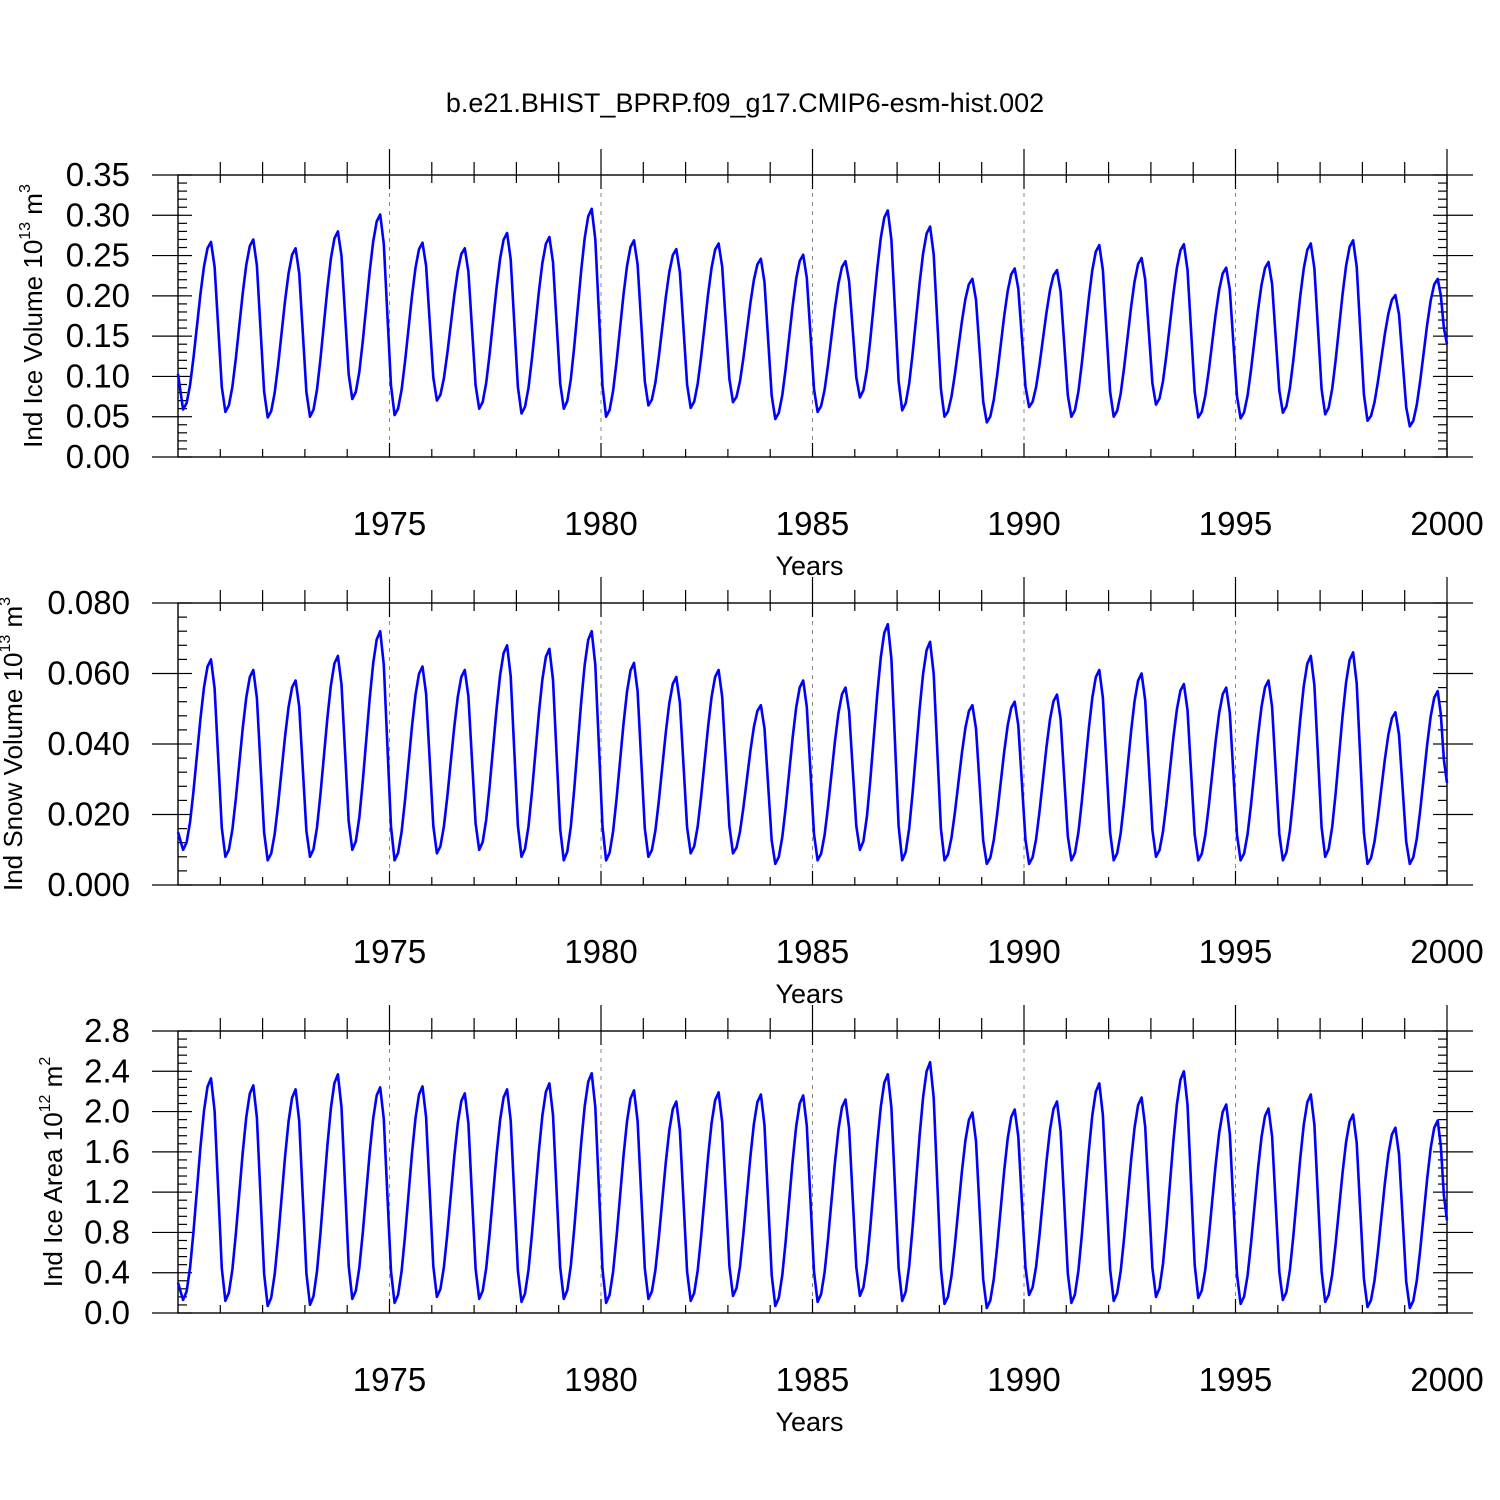 Image resolution: width=1500 pixels, height=1500 pixels. Describe the element at coordinates (98, 375) in the screenshot. I see `y-tick-label: 0.10` at that location.